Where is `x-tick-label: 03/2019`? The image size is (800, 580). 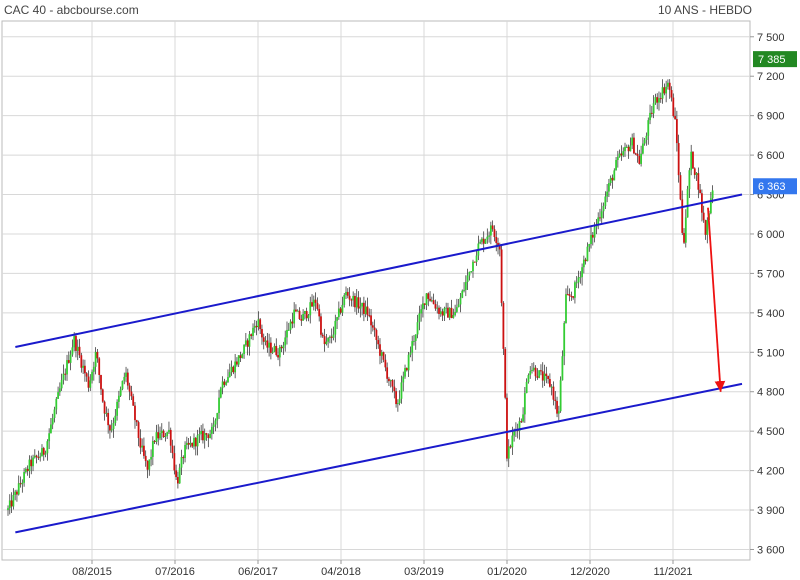
x-tick-label: 03/2019 is located at coordinates (424, 572).